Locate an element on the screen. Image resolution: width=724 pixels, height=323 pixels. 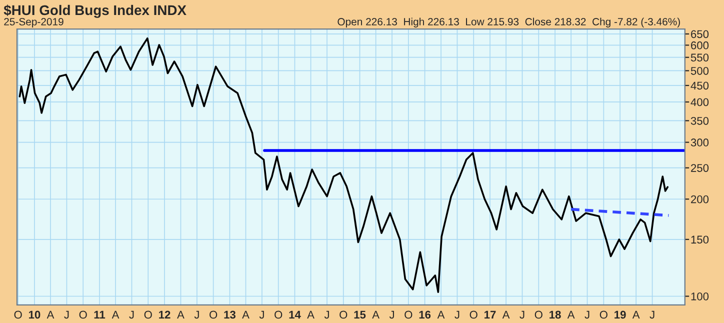
y-tick-label: 200 is located at coordinates (700, 199).